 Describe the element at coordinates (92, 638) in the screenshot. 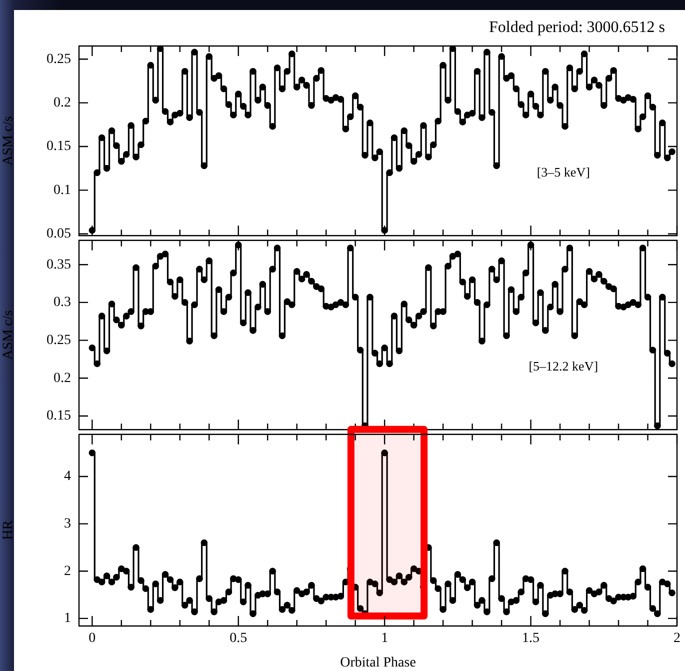

I see `x-tick-label: 0` at that location.